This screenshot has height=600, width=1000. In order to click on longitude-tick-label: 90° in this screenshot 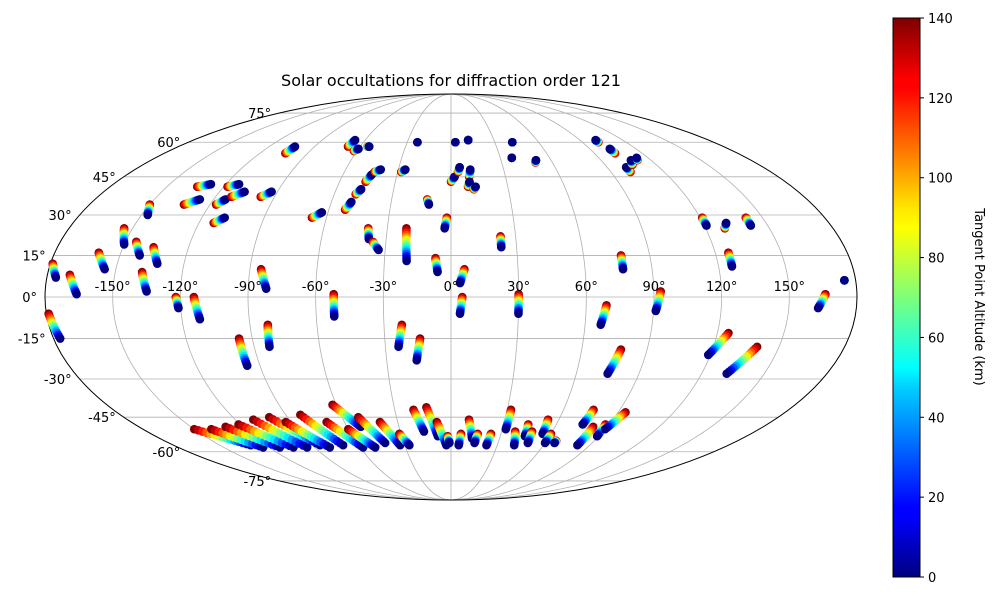, I will do `click(653, 287)`.